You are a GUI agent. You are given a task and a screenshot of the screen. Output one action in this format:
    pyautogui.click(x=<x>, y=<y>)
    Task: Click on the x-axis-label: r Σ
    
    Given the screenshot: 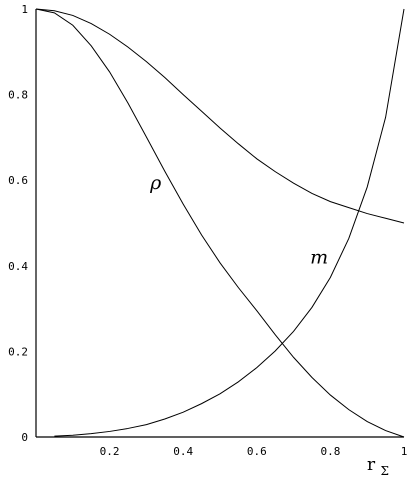 What is the action you would take?
    pyautogui.click(x=378, y=466)
    